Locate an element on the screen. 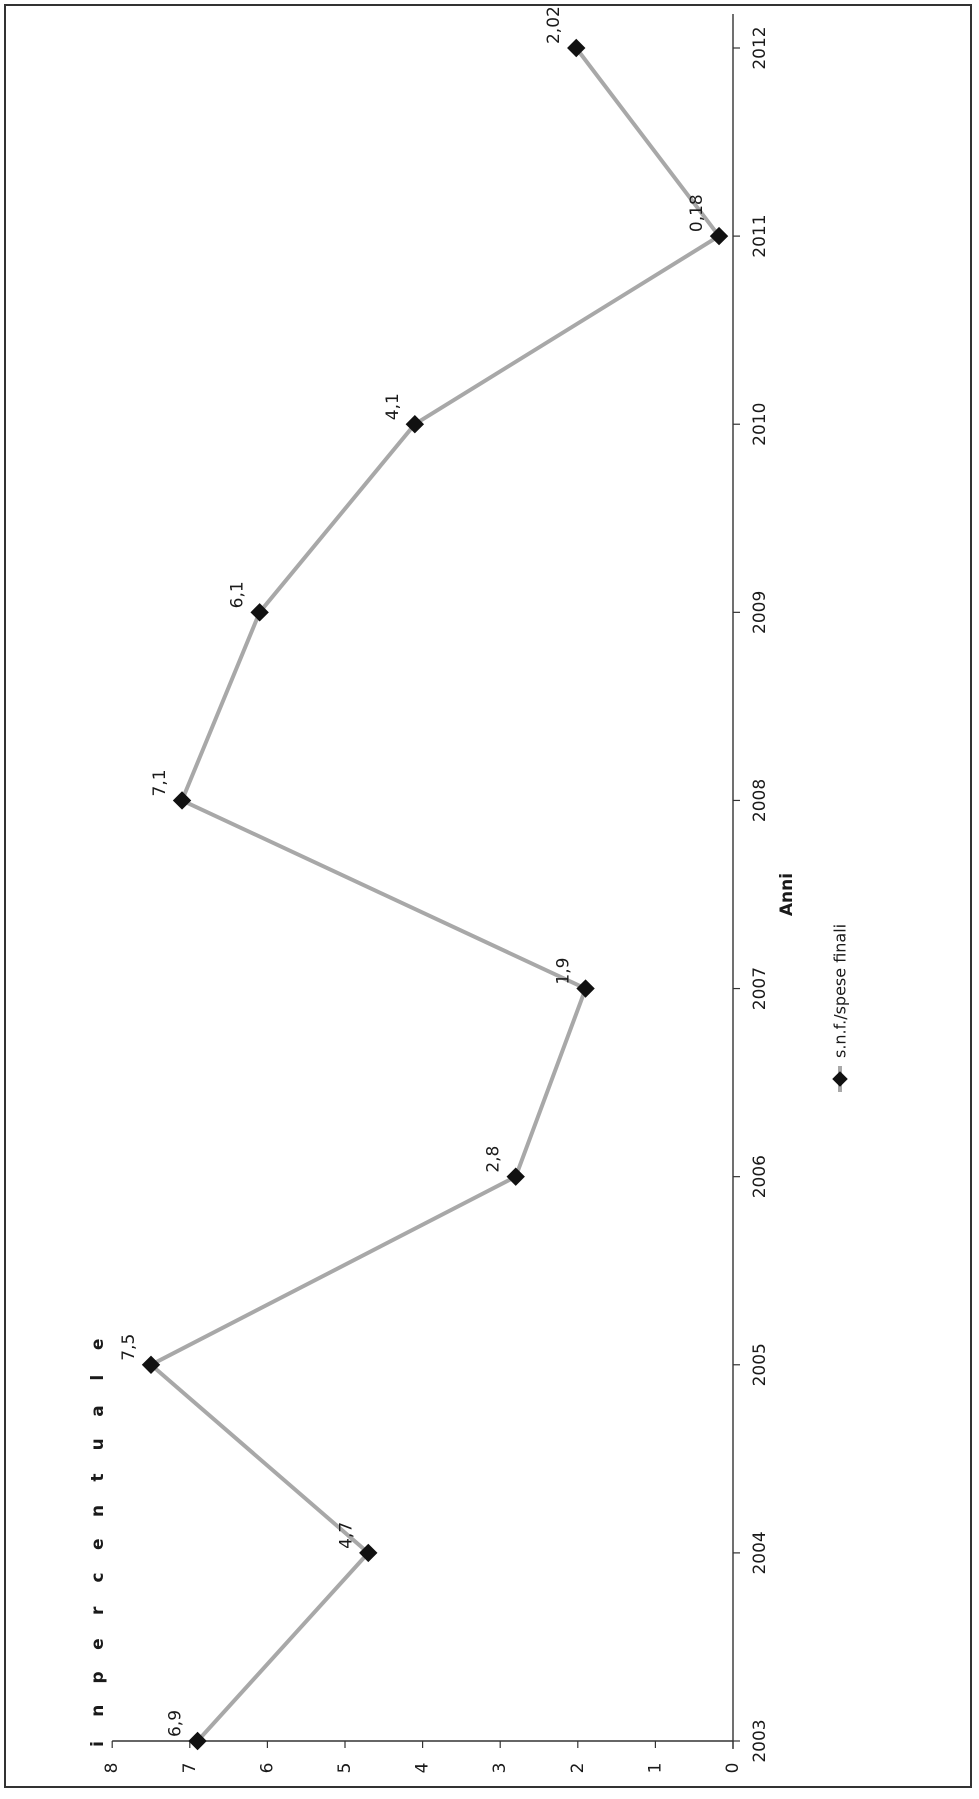 This screenshot has width=979, height=1799. value-tick-label: 8 is located at coordinates (112, 1768).